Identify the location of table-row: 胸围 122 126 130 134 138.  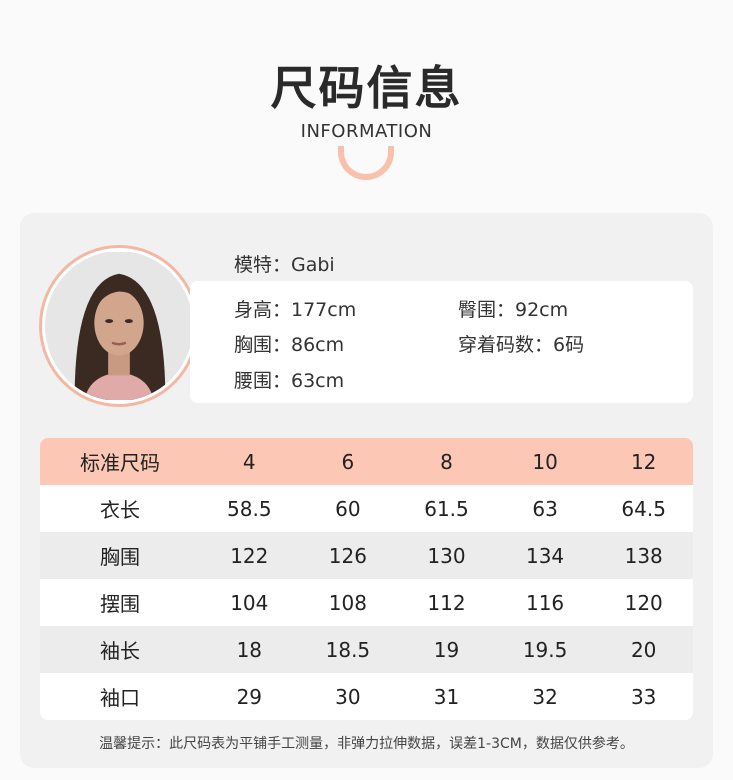
(366, 555).